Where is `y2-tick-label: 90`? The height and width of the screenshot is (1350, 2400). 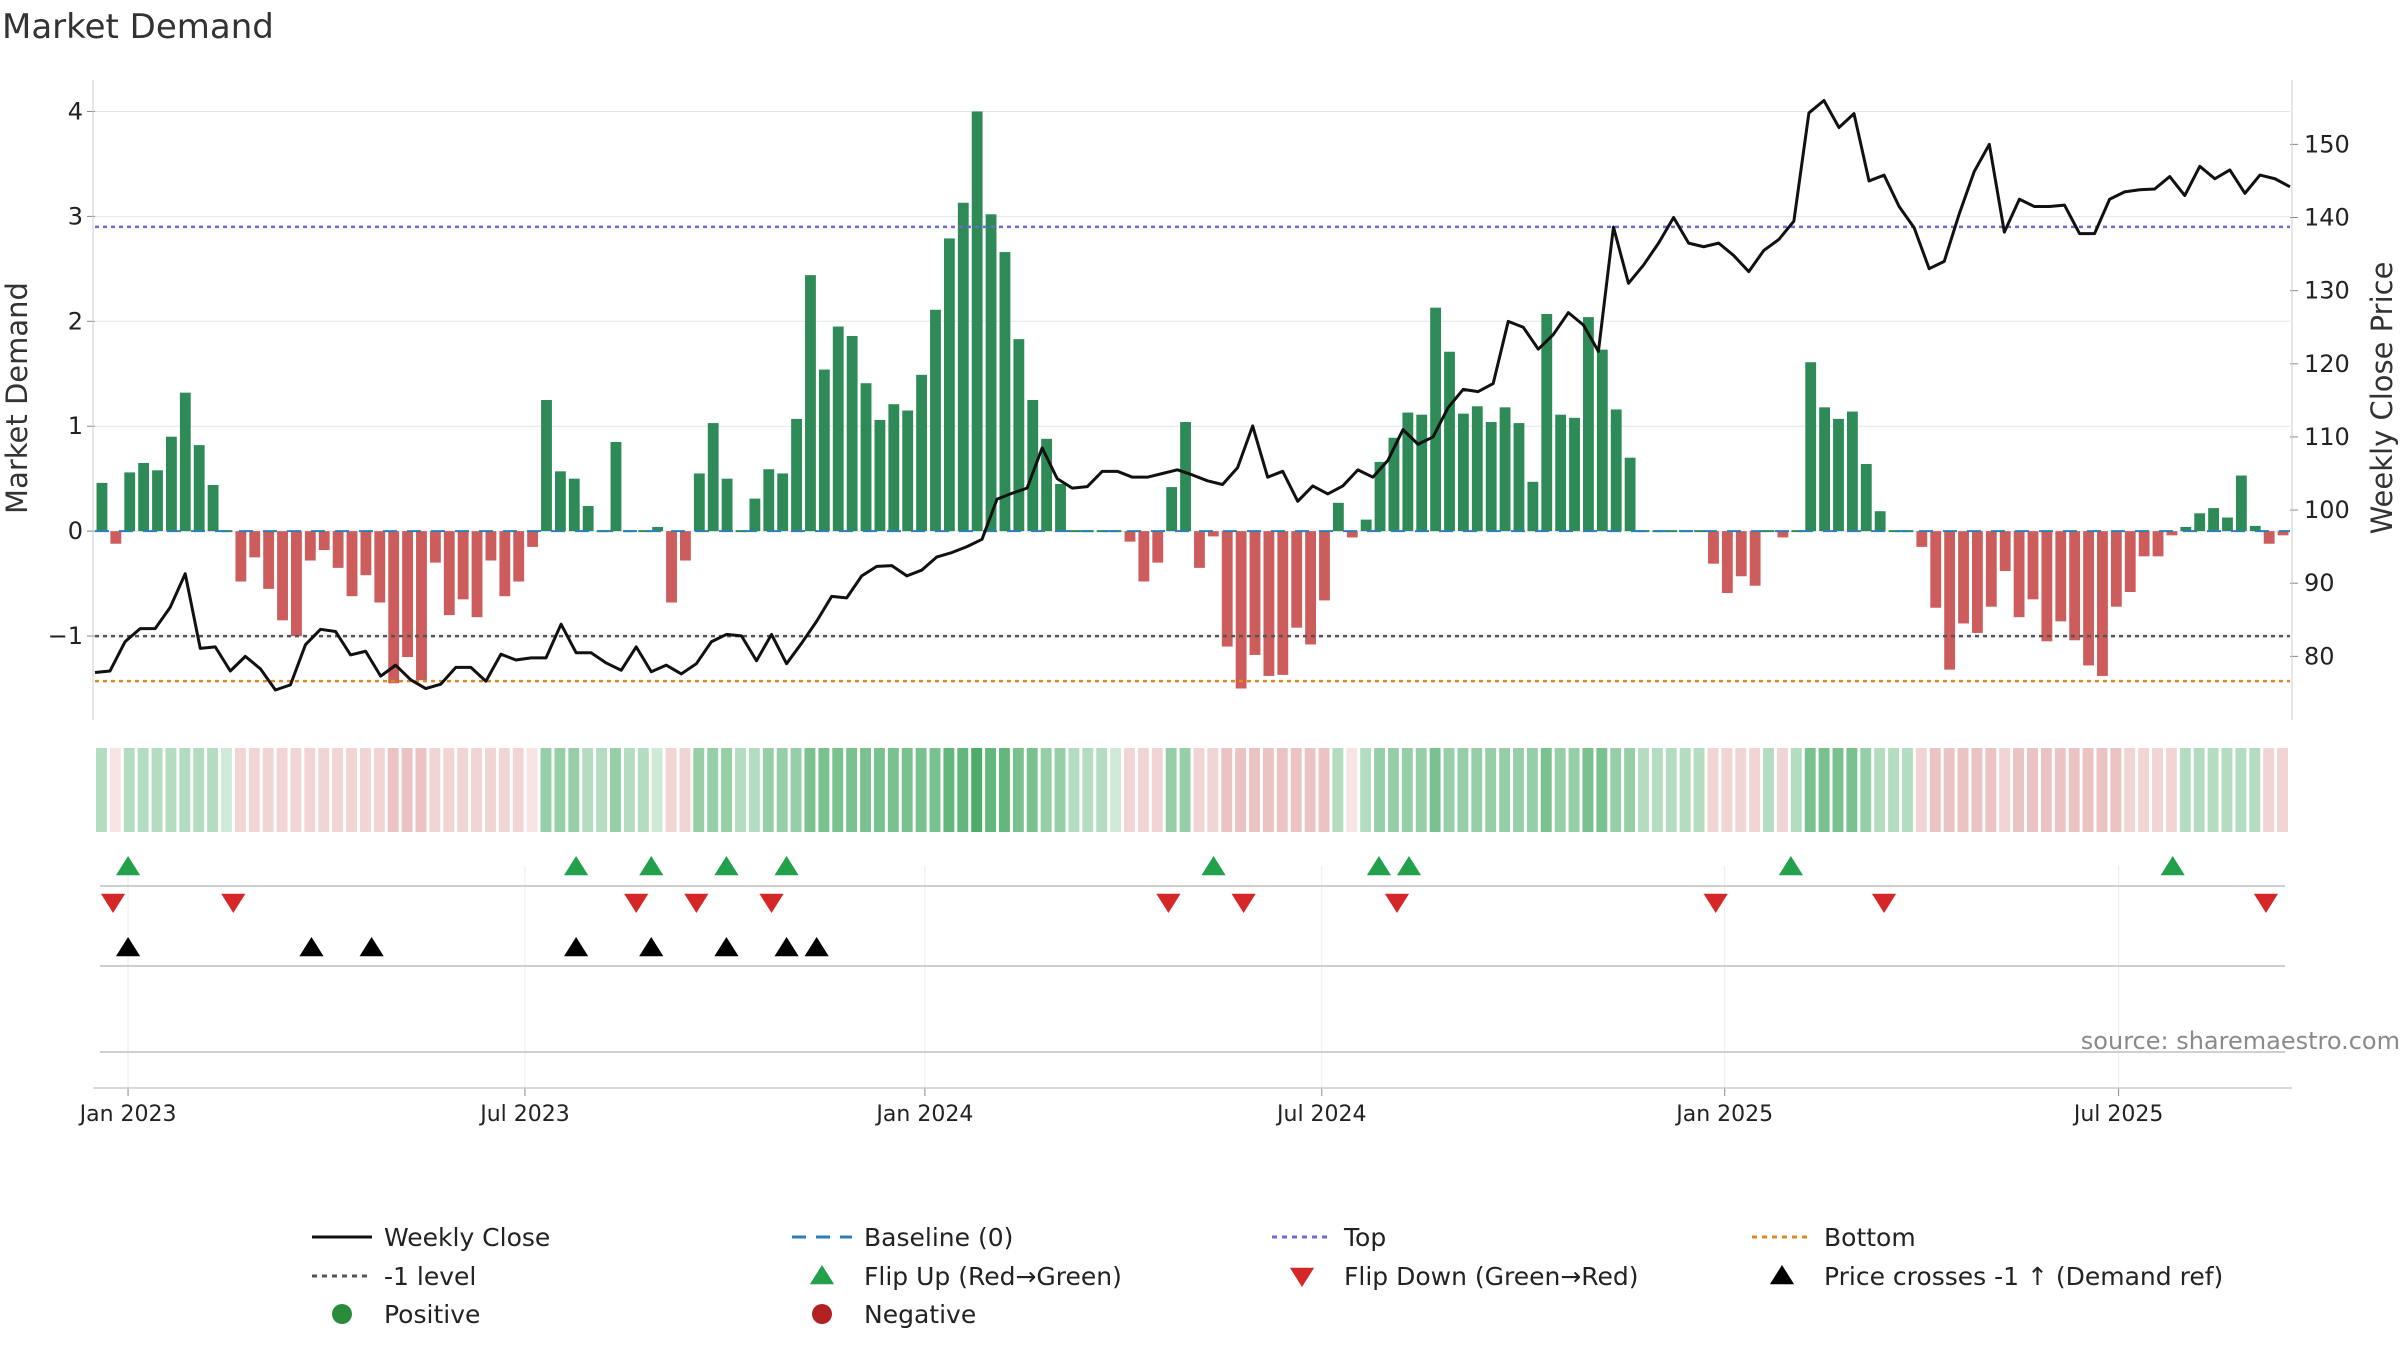
y2-tick-label: 90 is located at coordinates (2319, 583).